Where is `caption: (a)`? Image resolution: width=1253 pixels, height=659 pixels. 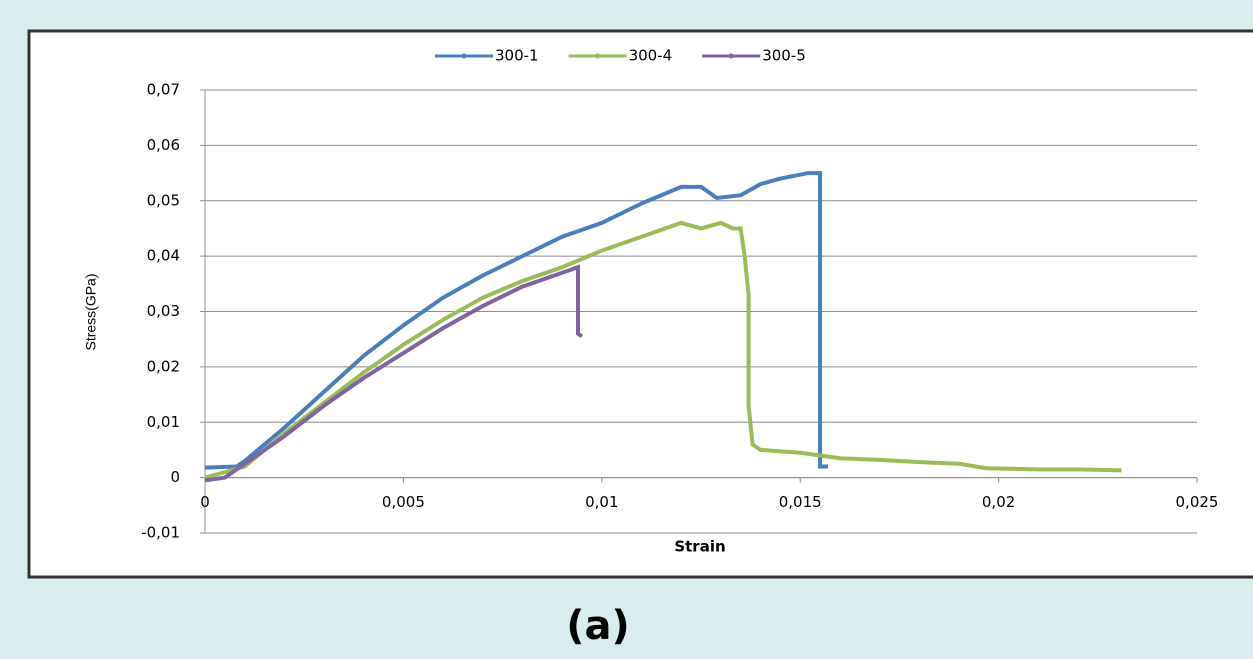
caption: (a) is located at coordinates (598, 626).